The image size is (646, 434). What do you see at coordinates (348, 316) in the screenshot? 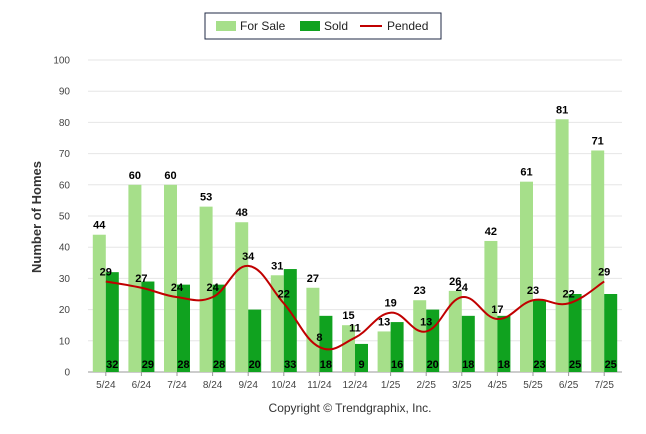
I see `data-label-for-sale: 15` at bounding box center [348, 316].